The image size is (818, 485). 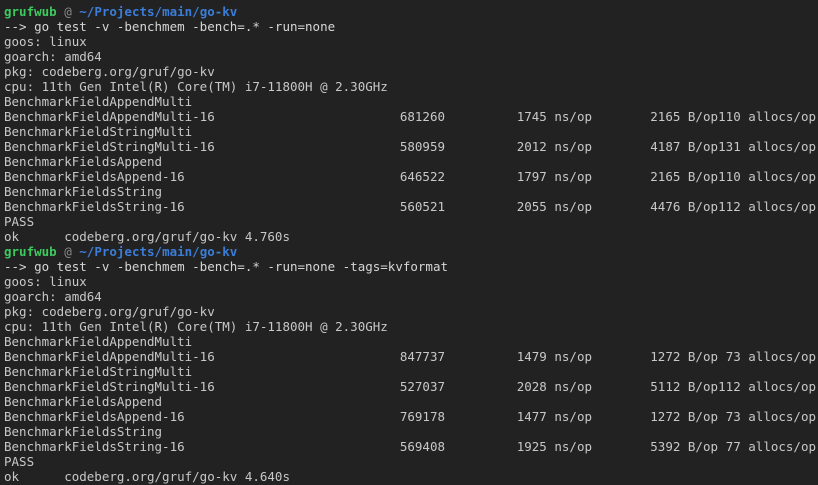 What do you see at coordinates (422, 116) in the screenshot?
I see `benchmark-iterations: 681260` at bounding box center [422, 116].